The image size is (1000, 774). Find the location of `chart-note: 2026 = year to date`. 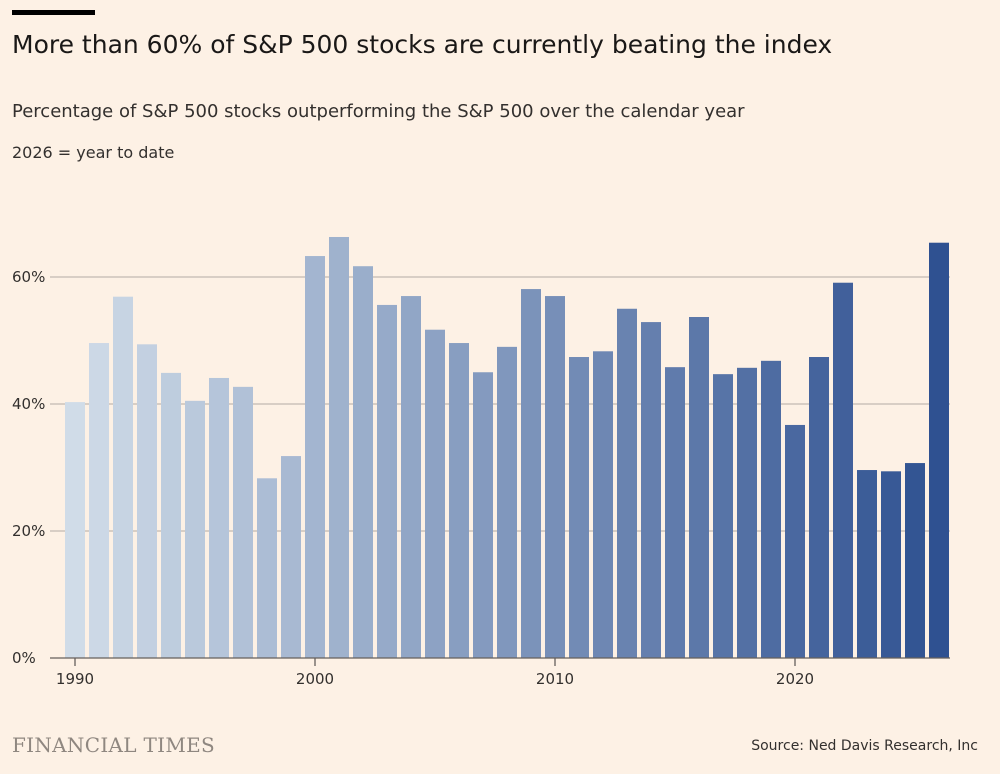

chart-note: 2026 = year to date is located at coordinates (93, 152).